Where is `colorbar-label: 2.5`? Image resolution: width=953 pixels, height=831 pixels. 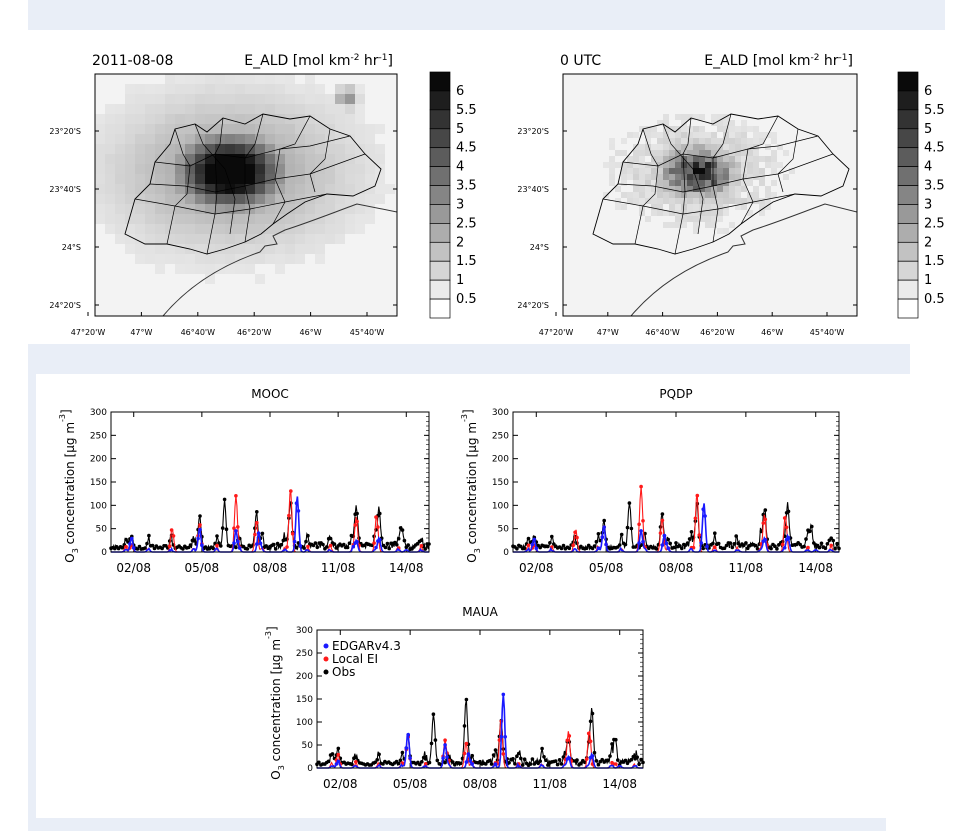 colorbar-label: 2.5 is located at coordinates (466, 223).